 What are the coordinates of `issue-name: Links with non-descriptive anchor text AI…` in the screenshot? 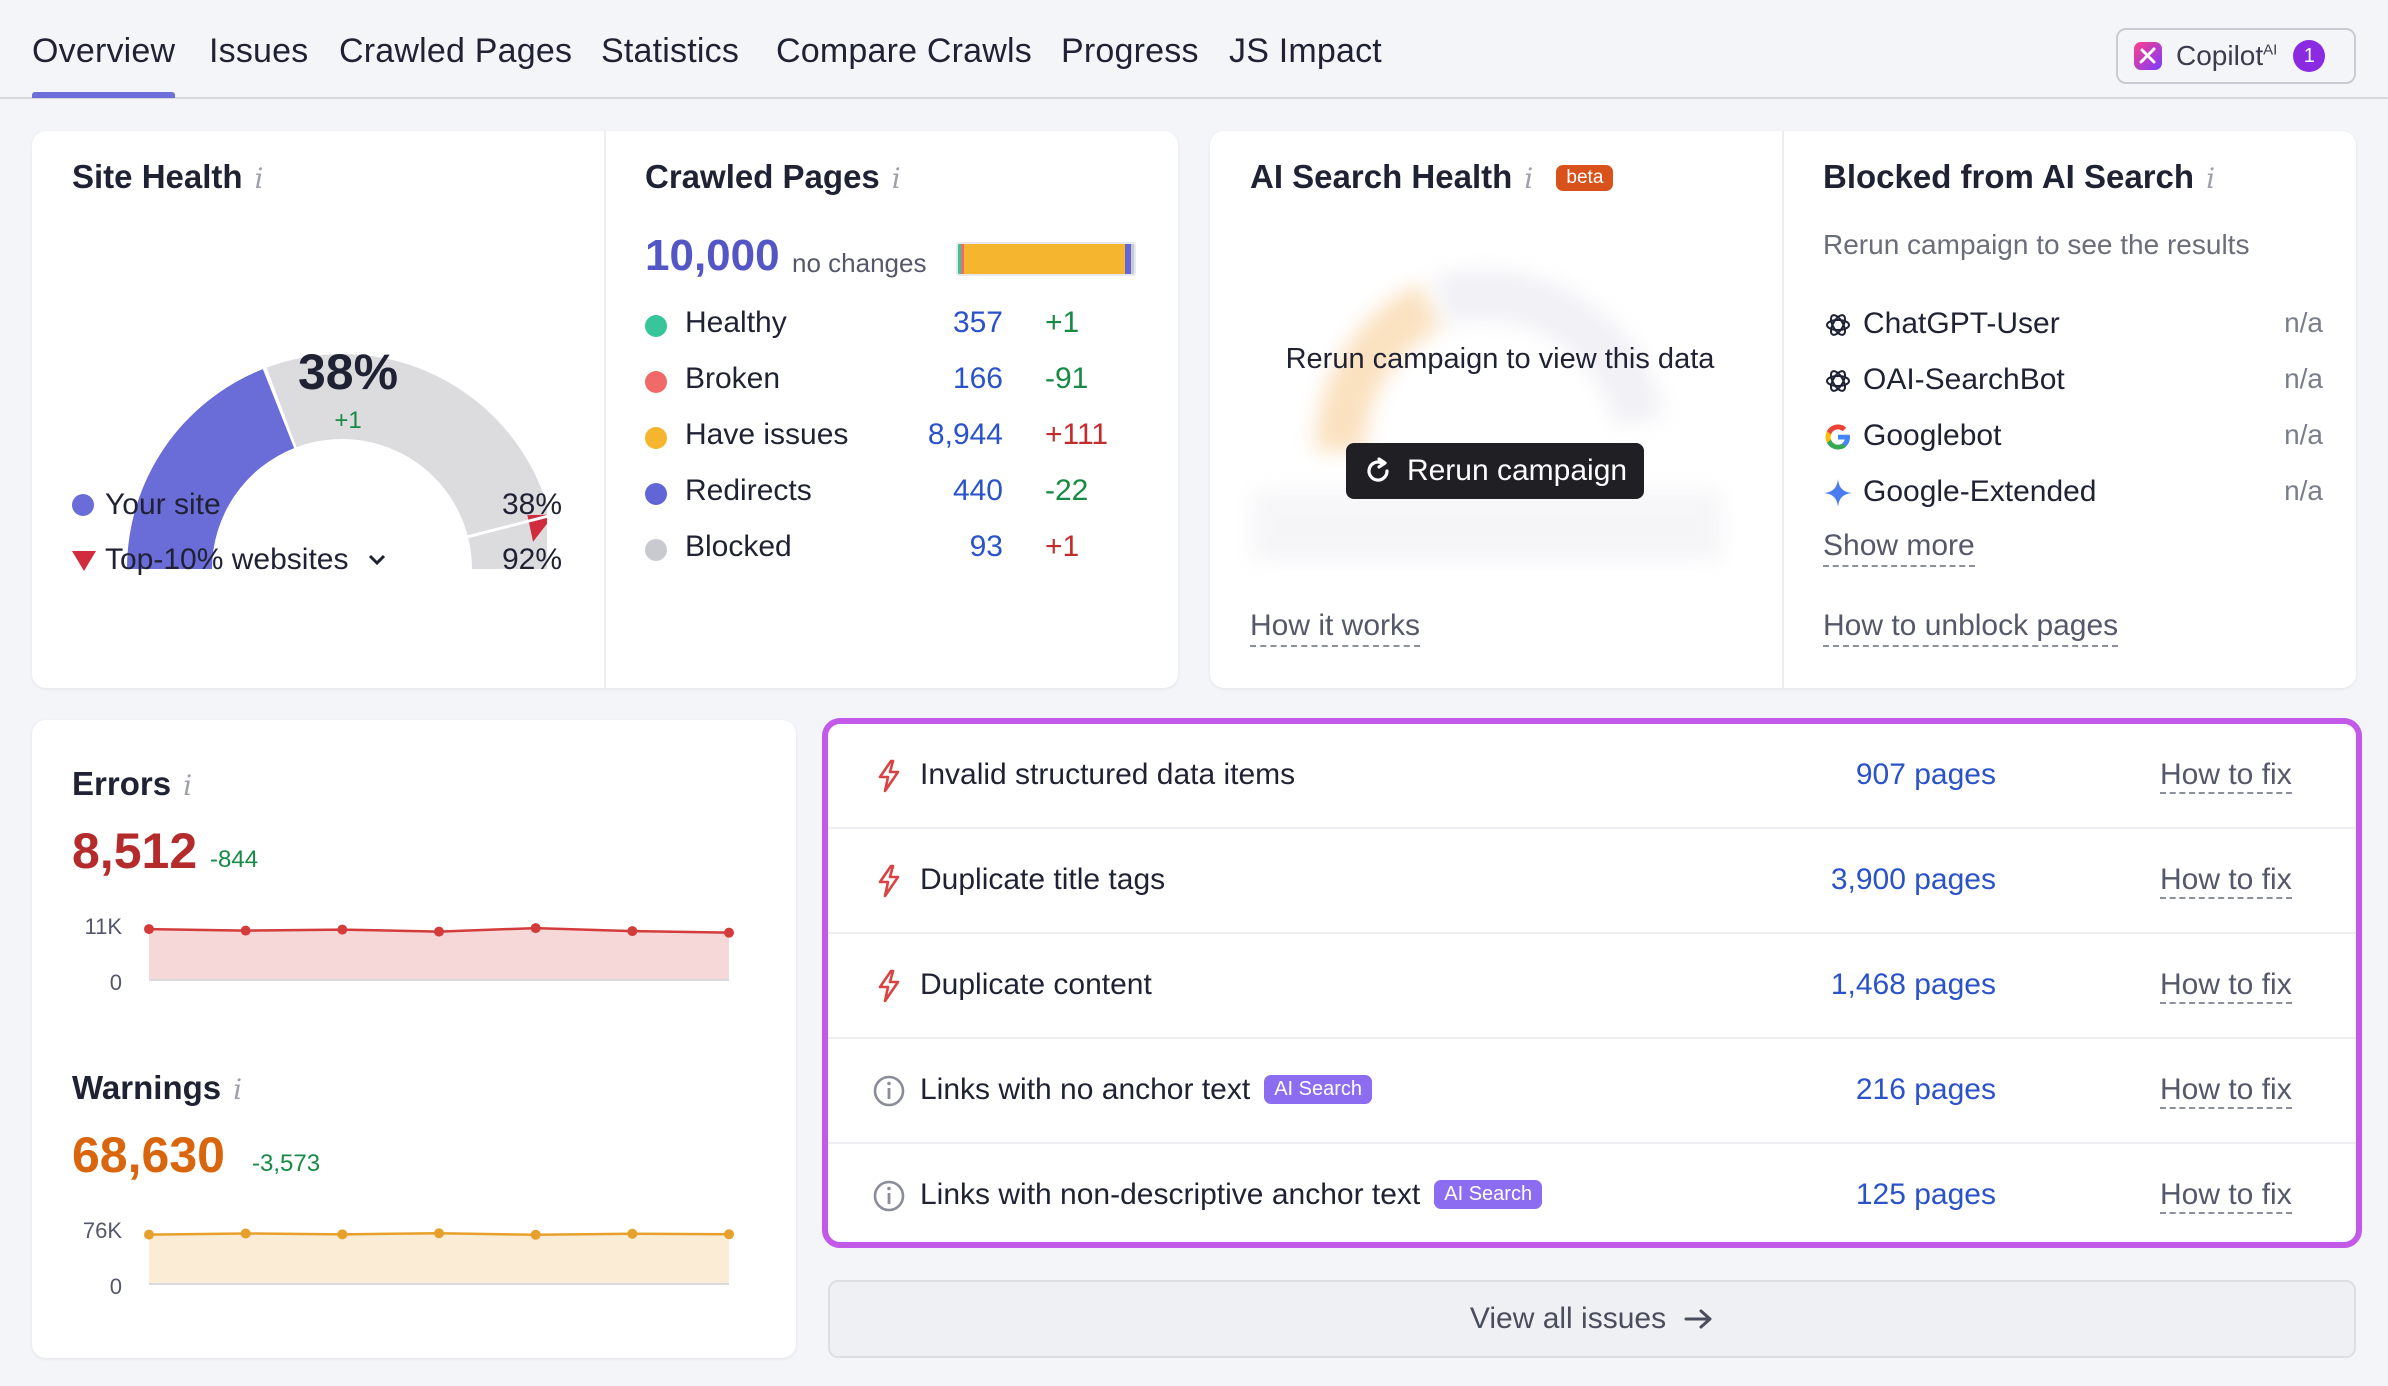 It's located at (1231, 1195).